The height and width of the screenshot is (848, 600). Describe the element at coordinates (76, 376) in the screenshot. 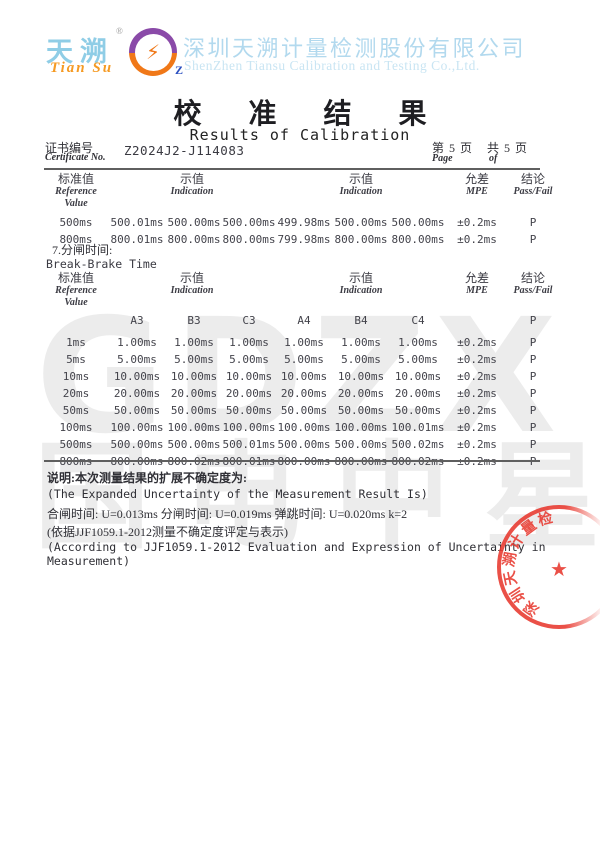

I see `table-cell: 10ms` at that location.